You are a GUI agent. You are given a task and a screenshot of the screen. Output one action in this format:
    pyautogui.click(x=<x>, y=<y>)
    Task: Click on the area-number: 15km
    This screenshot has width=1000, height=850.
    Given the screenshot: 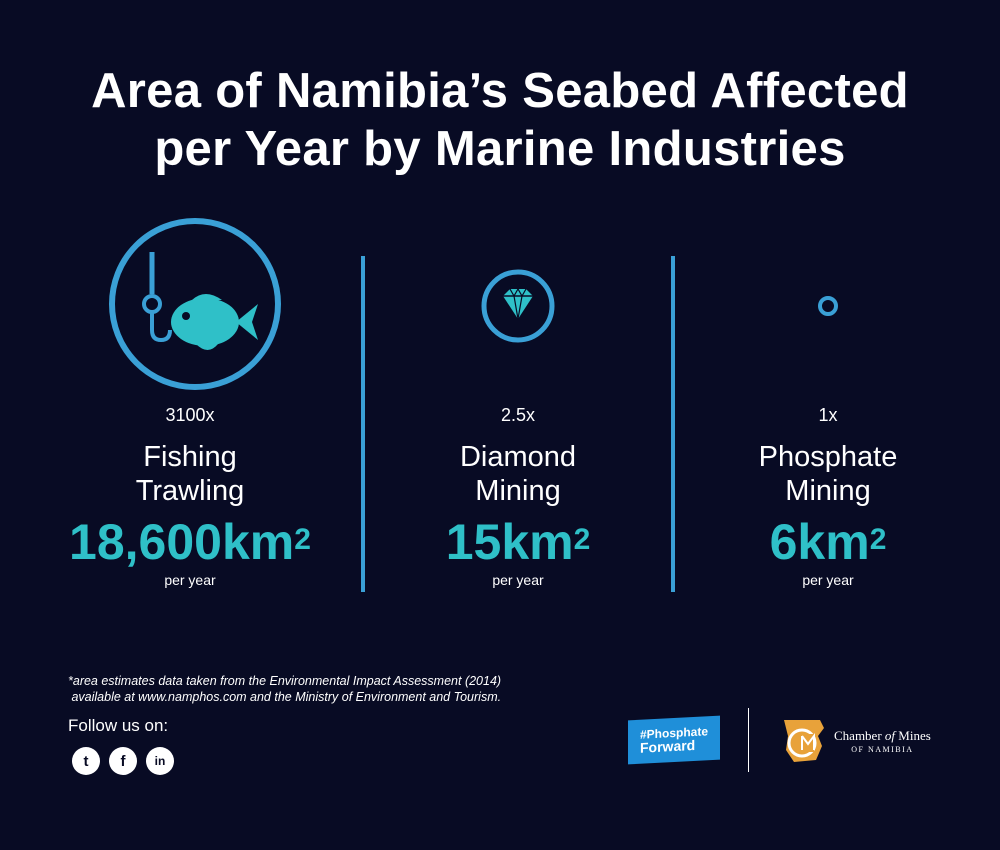 What is the action you would take?
    pyautogui.click(x=509, y=542)
    